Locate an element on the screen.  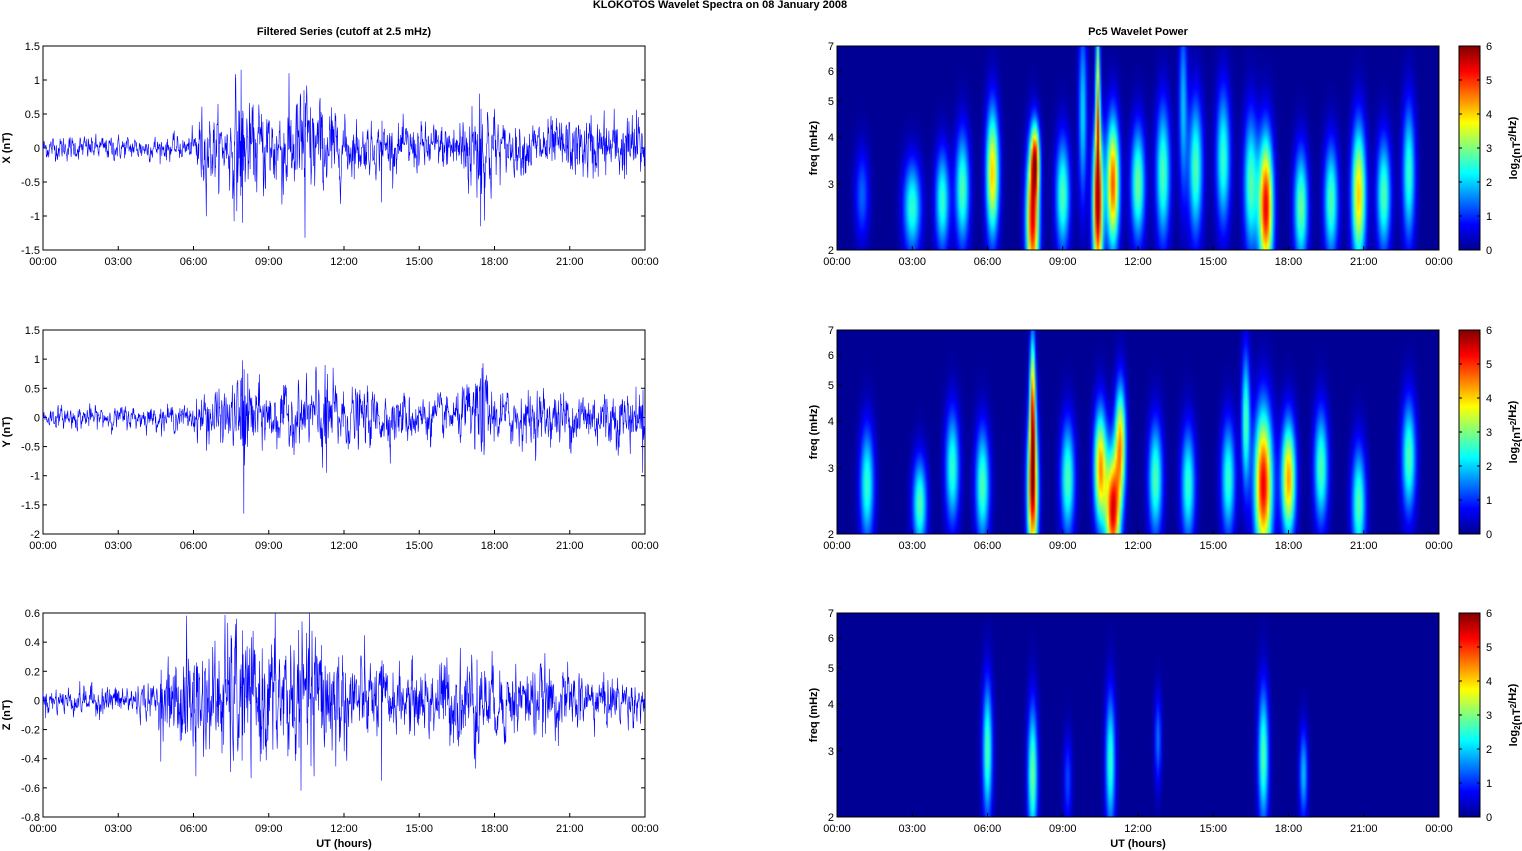
line-panel-x-xtick-label: 15:00 is located at coordinates (419, 262).